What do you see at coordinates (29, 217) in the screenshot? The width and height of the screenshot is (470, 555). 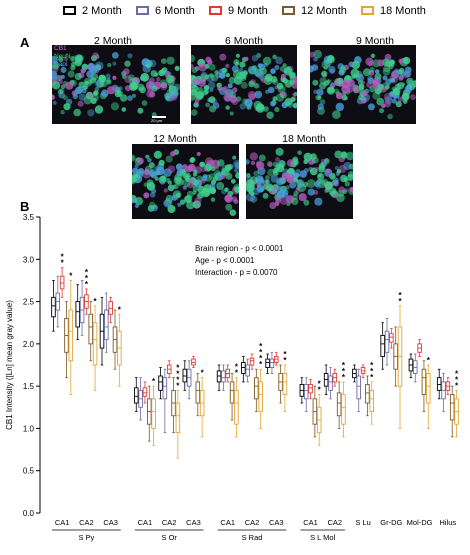 I see `y-tick-label: 3.5` at bounding box center [29, 217].